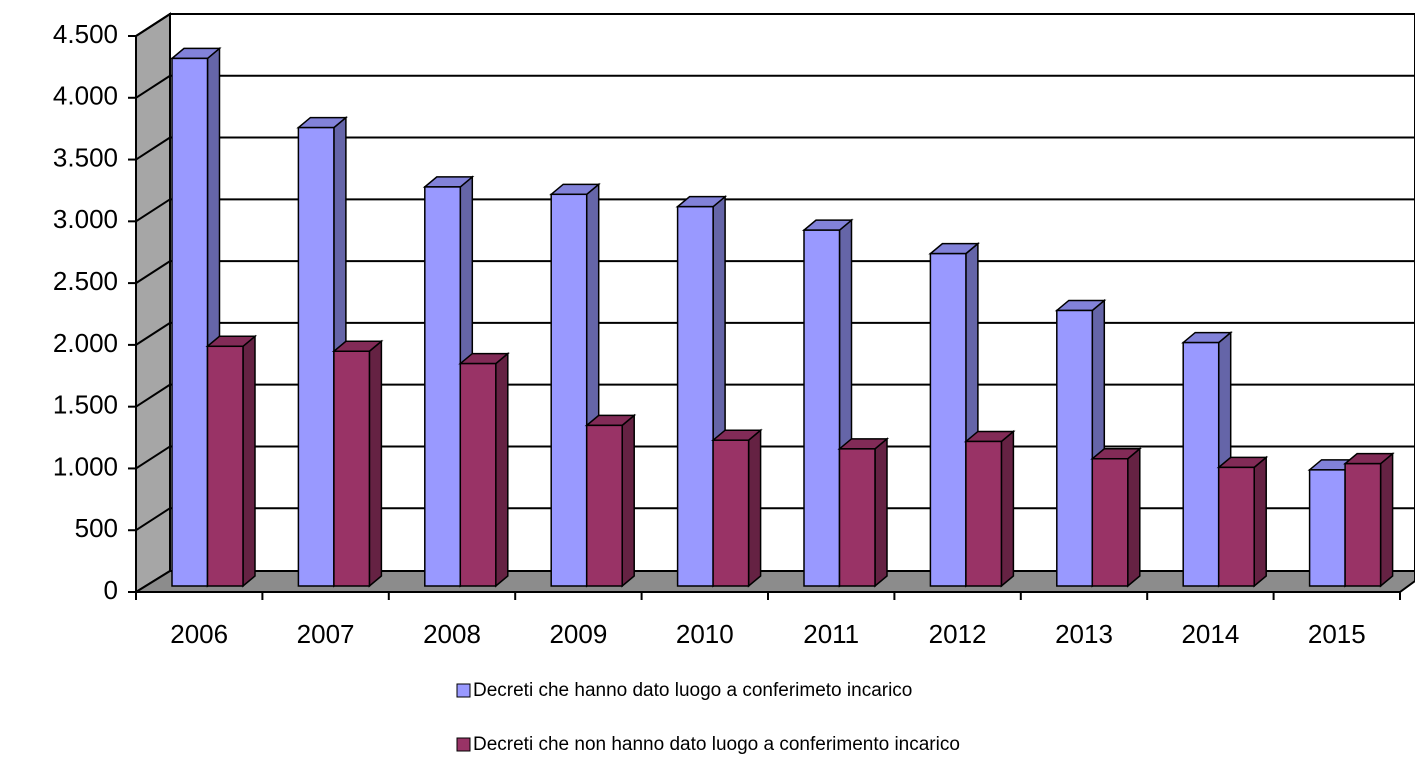 The image size is (1415, 758). Describe the element at coordinates (85, 343) in the screenshot. I see `y-tick-label: 2.000` at that location.